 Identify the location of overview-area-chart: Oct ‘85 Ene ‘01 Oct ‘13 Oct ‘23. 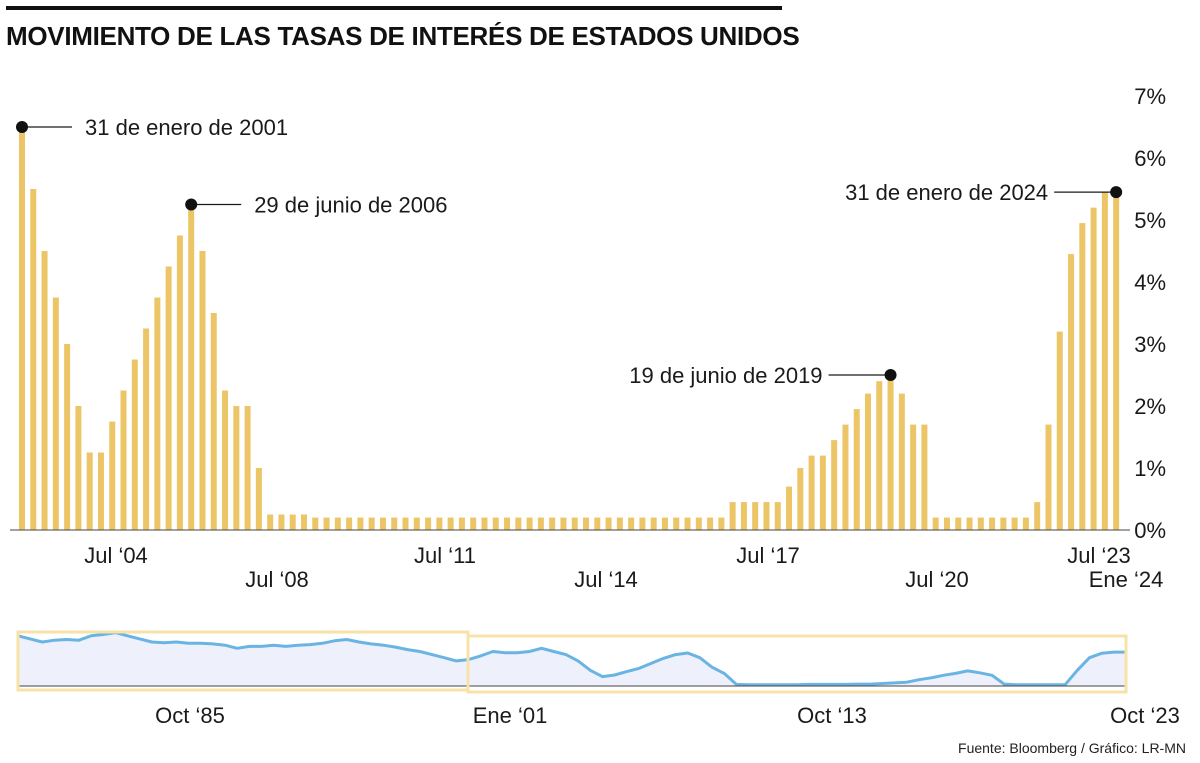
(598, 679).